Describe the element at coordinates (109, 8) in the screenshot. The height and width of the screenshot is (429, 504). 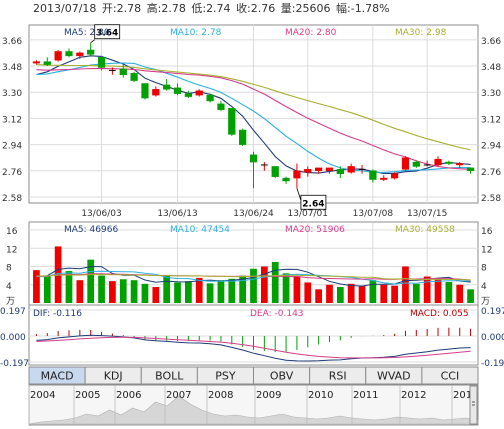
I see `header-open-label: 开:` at that location.